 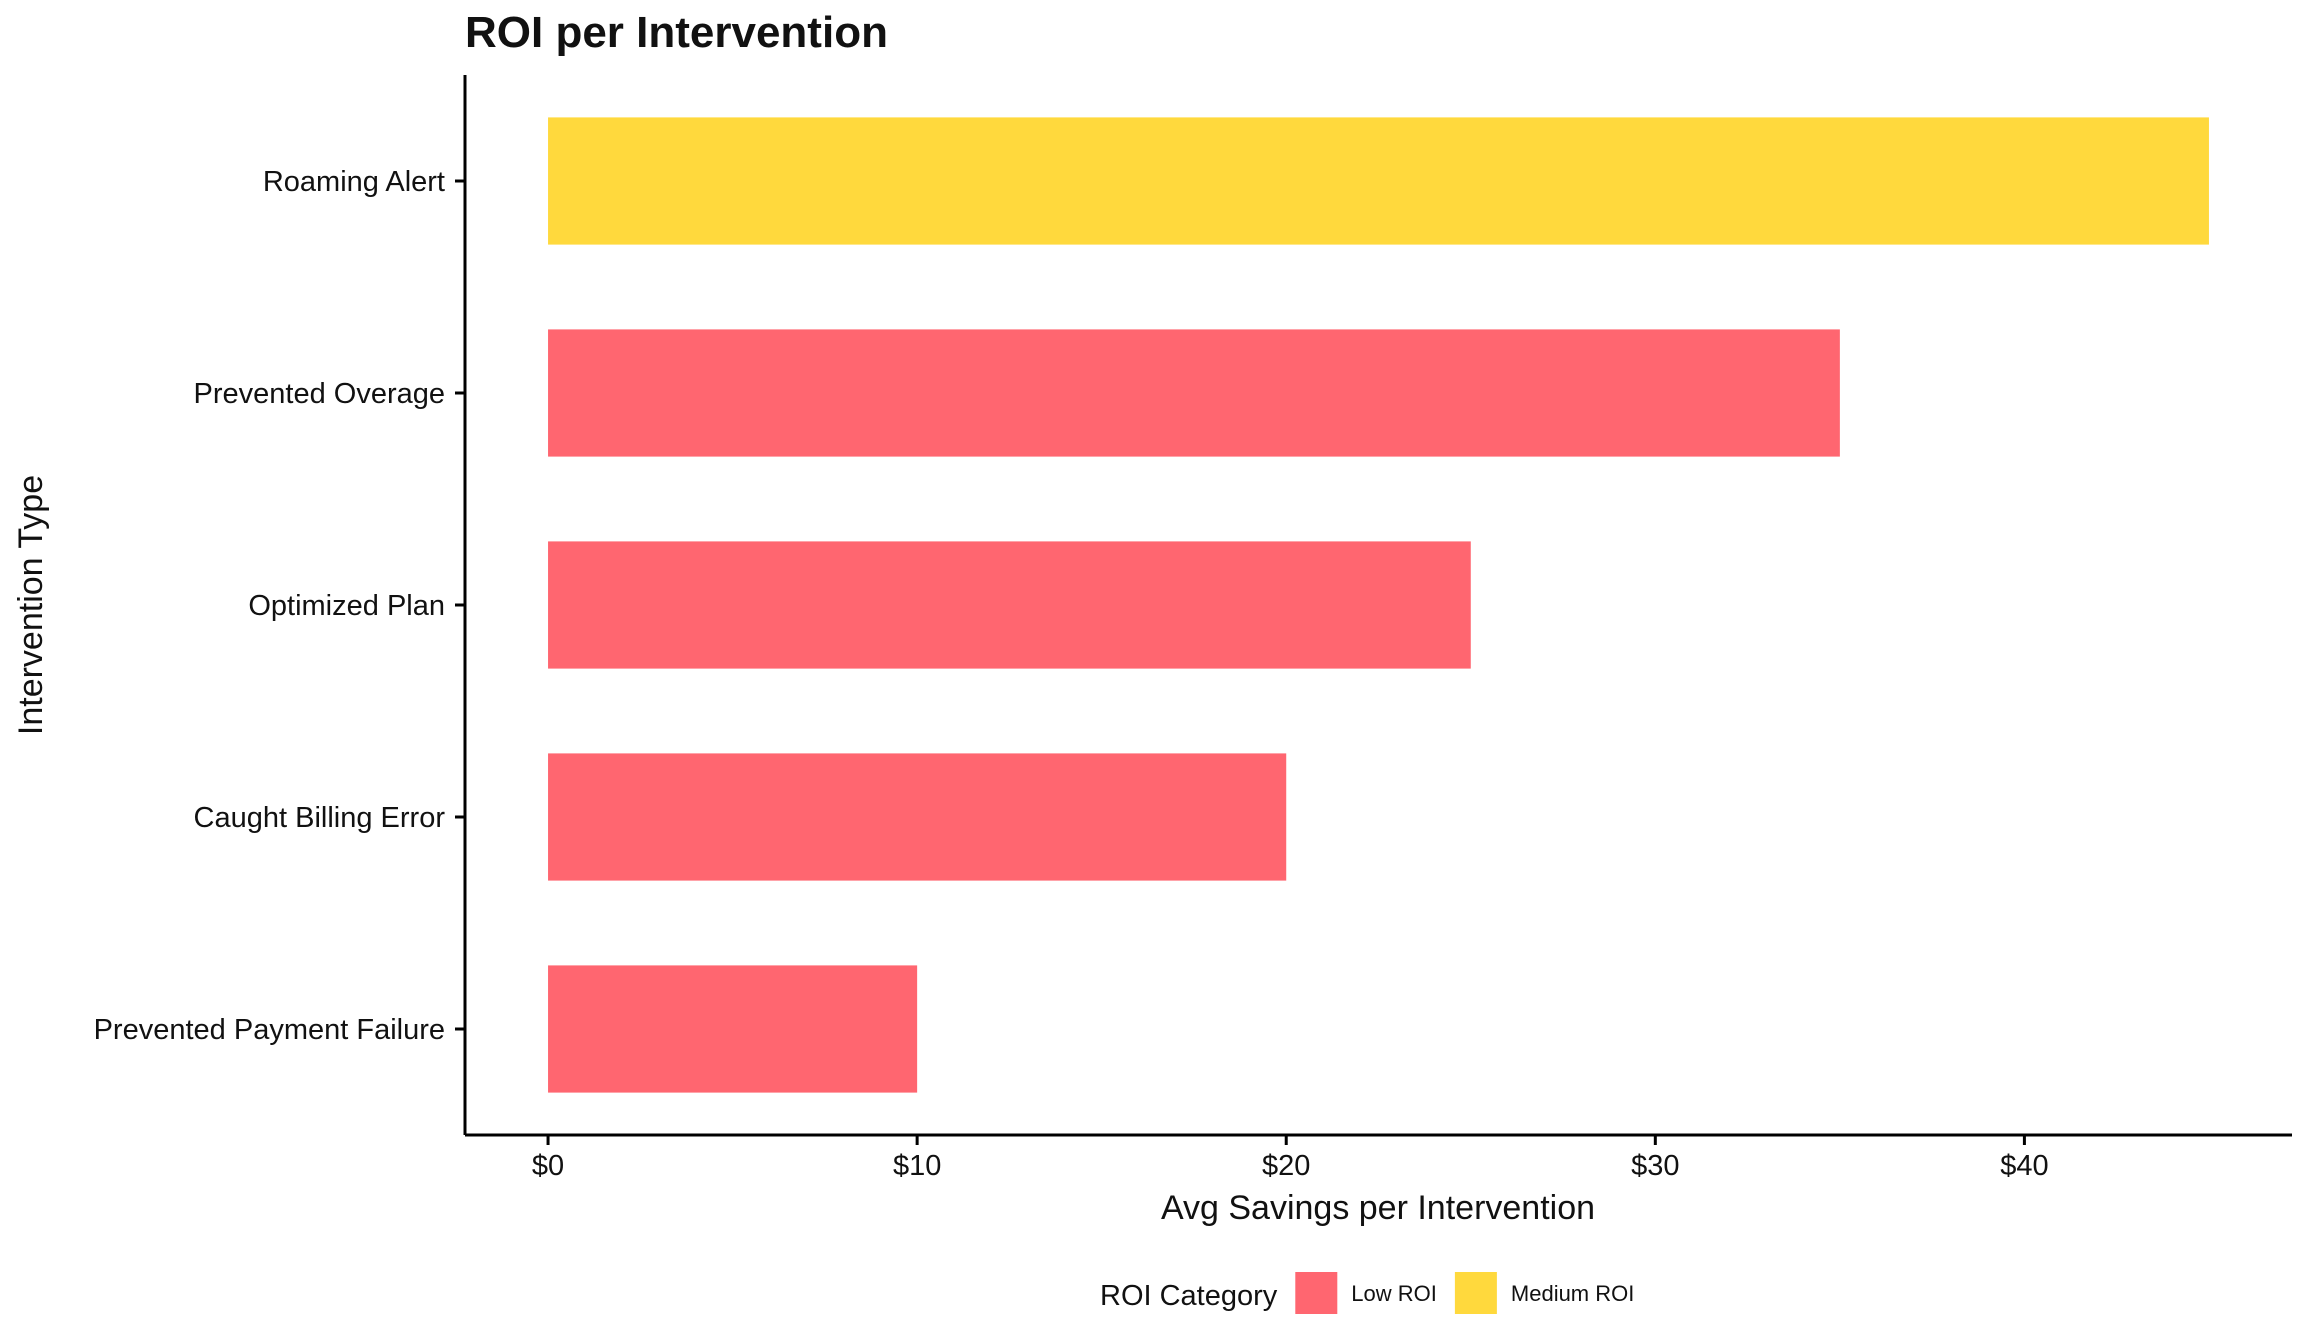 What do you see at coordinates (320, 818) in the screenshot?
I see `y-tick-label: Caught Billing Error` at bounding box center [320, 818].